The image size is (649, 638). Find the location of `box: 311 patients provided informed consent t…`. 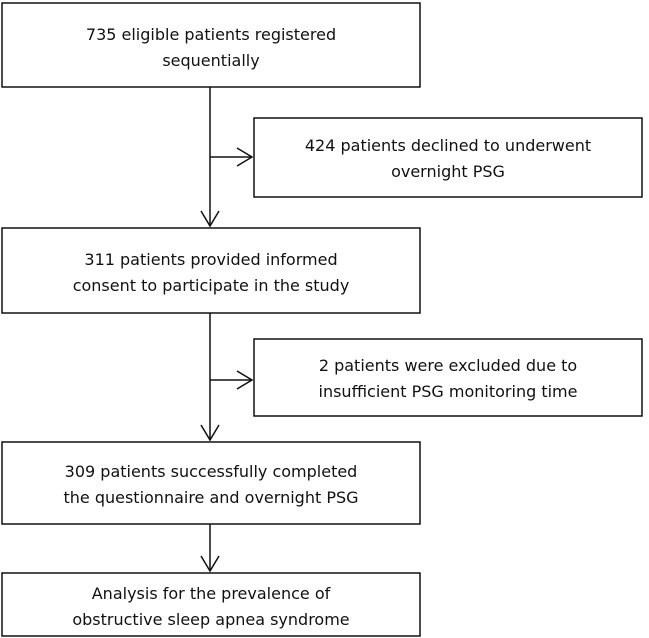

box: 311 patients provided informed consent t… is located at coordinates (211, 270).